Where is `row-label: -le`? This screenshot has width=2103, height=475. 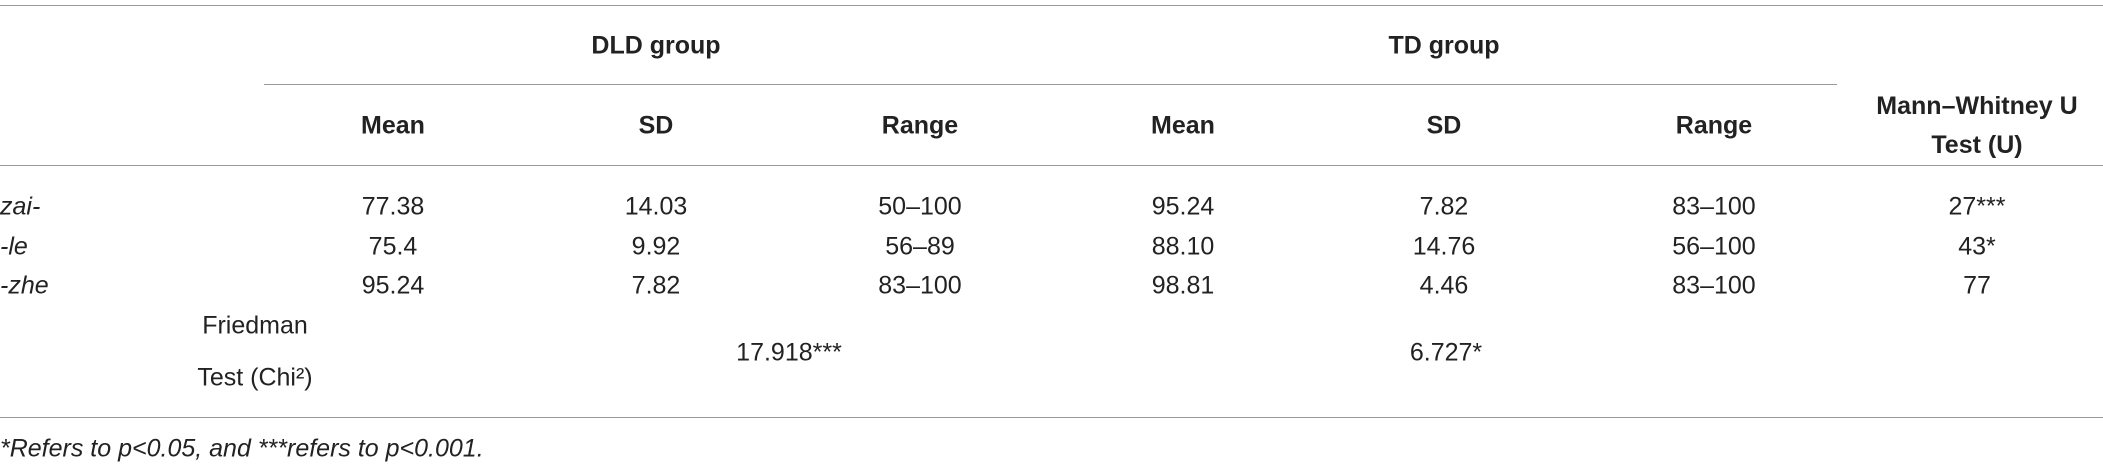
row-label: -le is located at coordinates (14, 246).